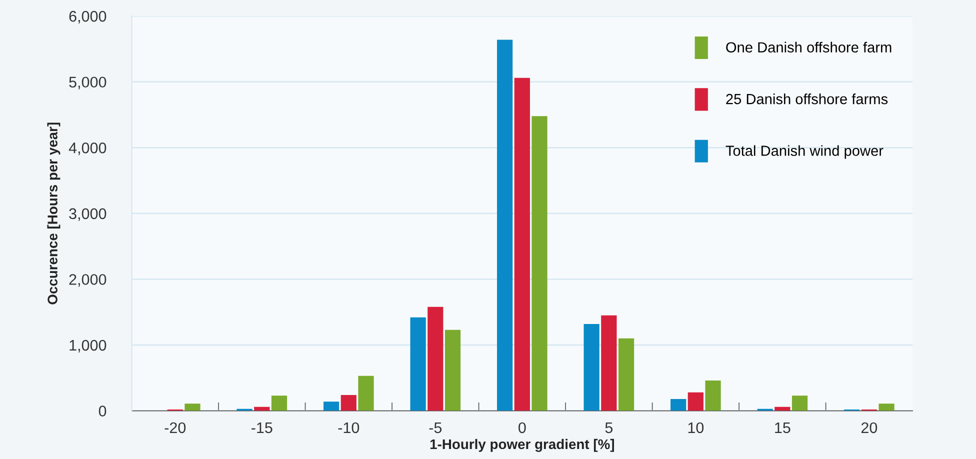 The image size is (976, 459). What do you see at coordinates (87, 83) in the screenshot?
I see `y-tick-label: 5,000` at bounding box center [87, 83].